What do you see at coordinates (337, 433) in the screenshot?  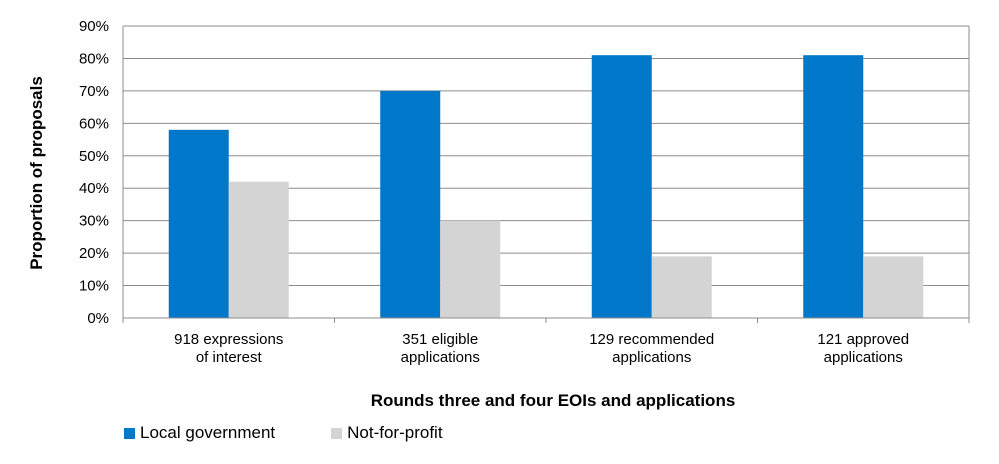 I see `legend-swatch-not-for-profit` at bounding box center [337, 433].